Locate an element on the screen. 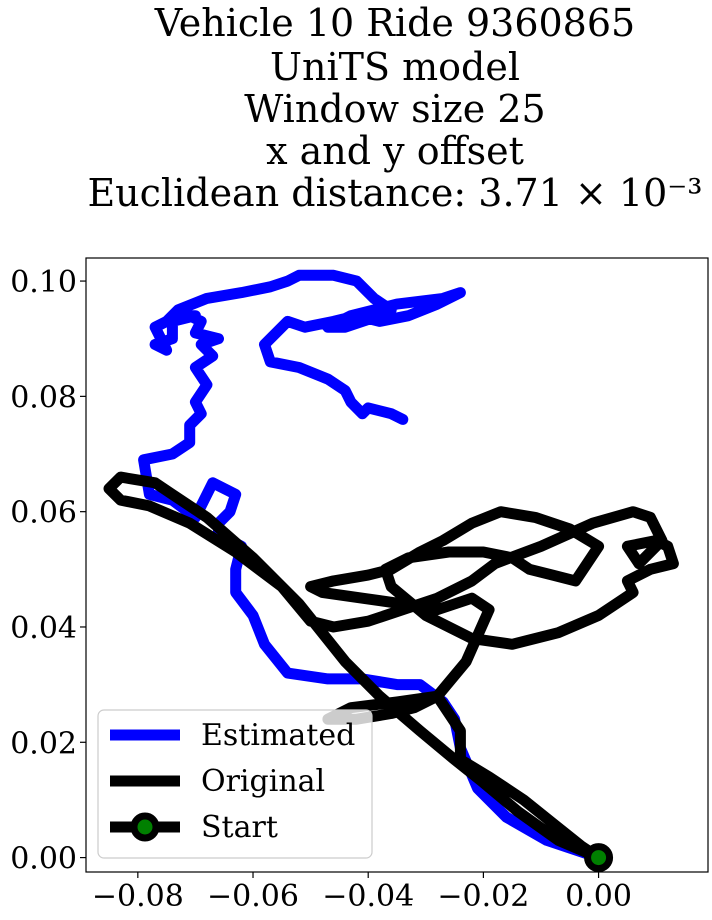 The height and width of the screenshot is (920, 712). title-line-5: Euclidean distance: 3.71 × 10⁻³ is located at coordinates (394, 193).